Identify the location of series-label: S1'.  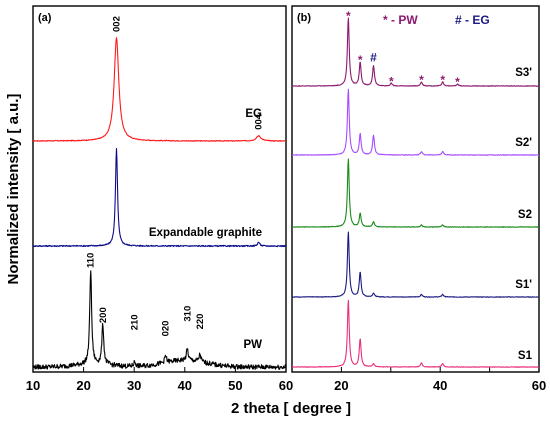
(523, 285).